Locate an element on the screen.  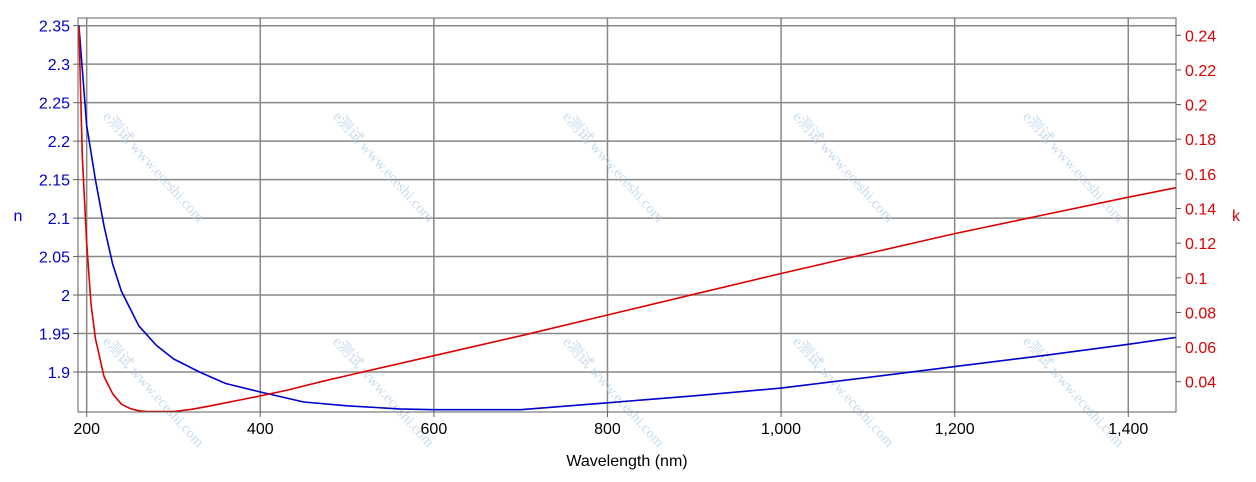
left-y-tick-label: 2.05 is located at coordinates (54, 258).